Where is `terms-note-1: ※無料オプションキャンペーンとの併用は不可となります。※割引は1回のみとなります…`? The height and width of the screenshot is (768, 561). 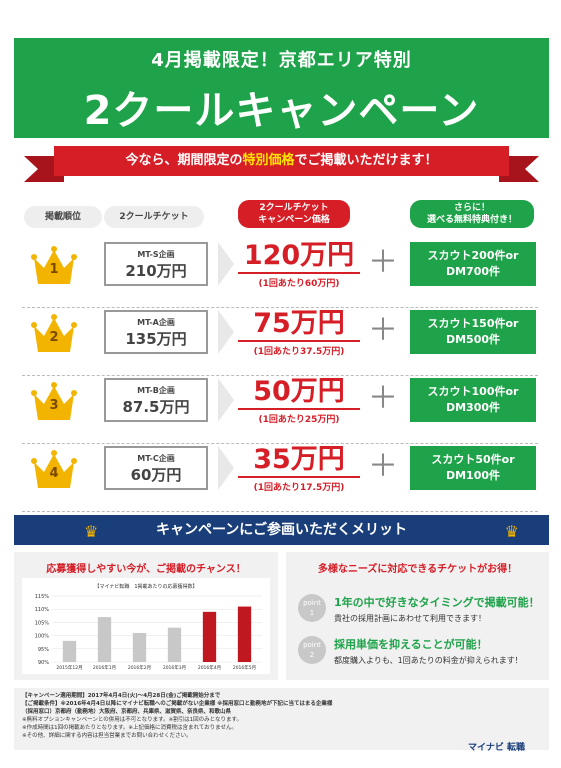 terms-note-1: ※無料オプションキャンペーンとの併用は不可となります。※割引は1回のみとなります… is located at coordinates (132, 720).